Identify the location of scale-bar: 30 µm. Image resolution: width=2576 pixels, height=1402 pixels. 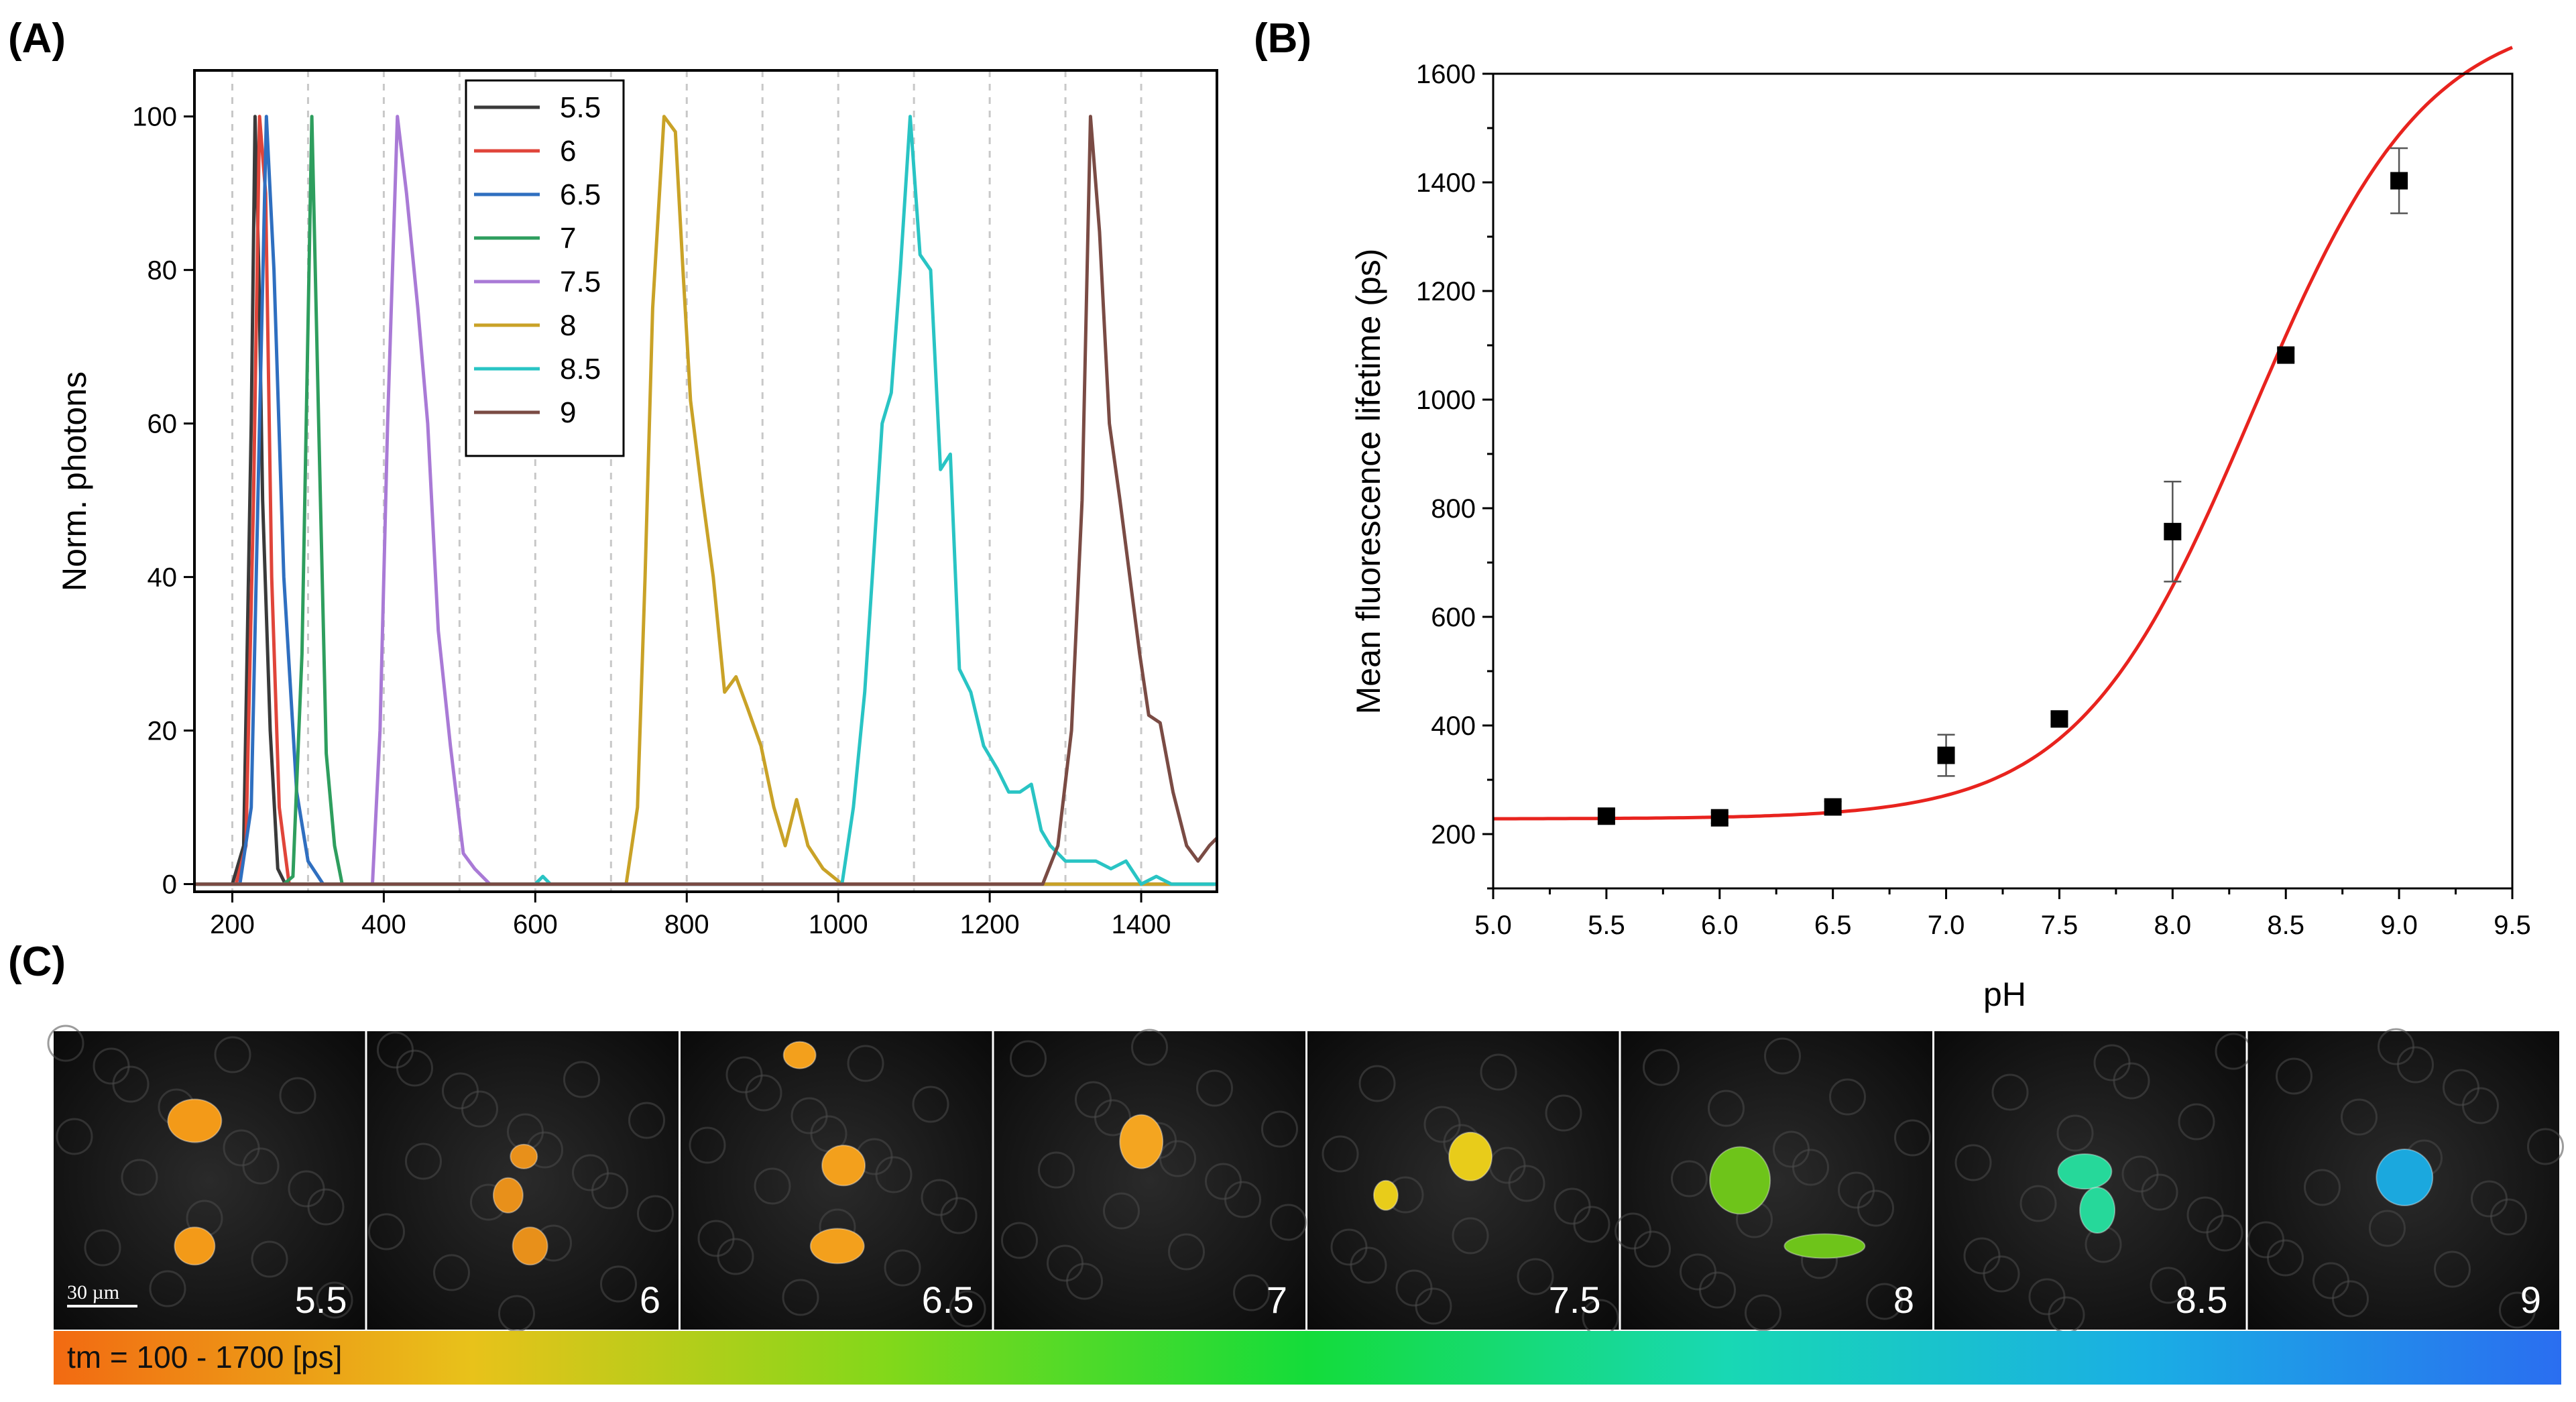
(102, 1294).